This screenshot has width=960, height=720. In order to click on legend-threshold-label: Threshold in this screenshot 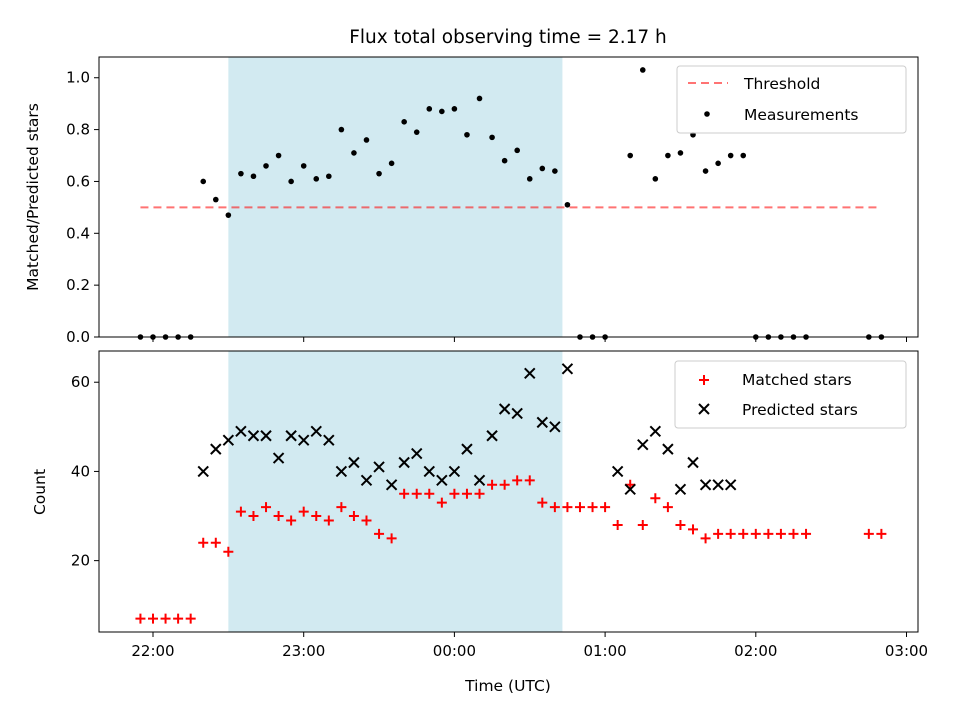, I will do `click(781, 84)`.